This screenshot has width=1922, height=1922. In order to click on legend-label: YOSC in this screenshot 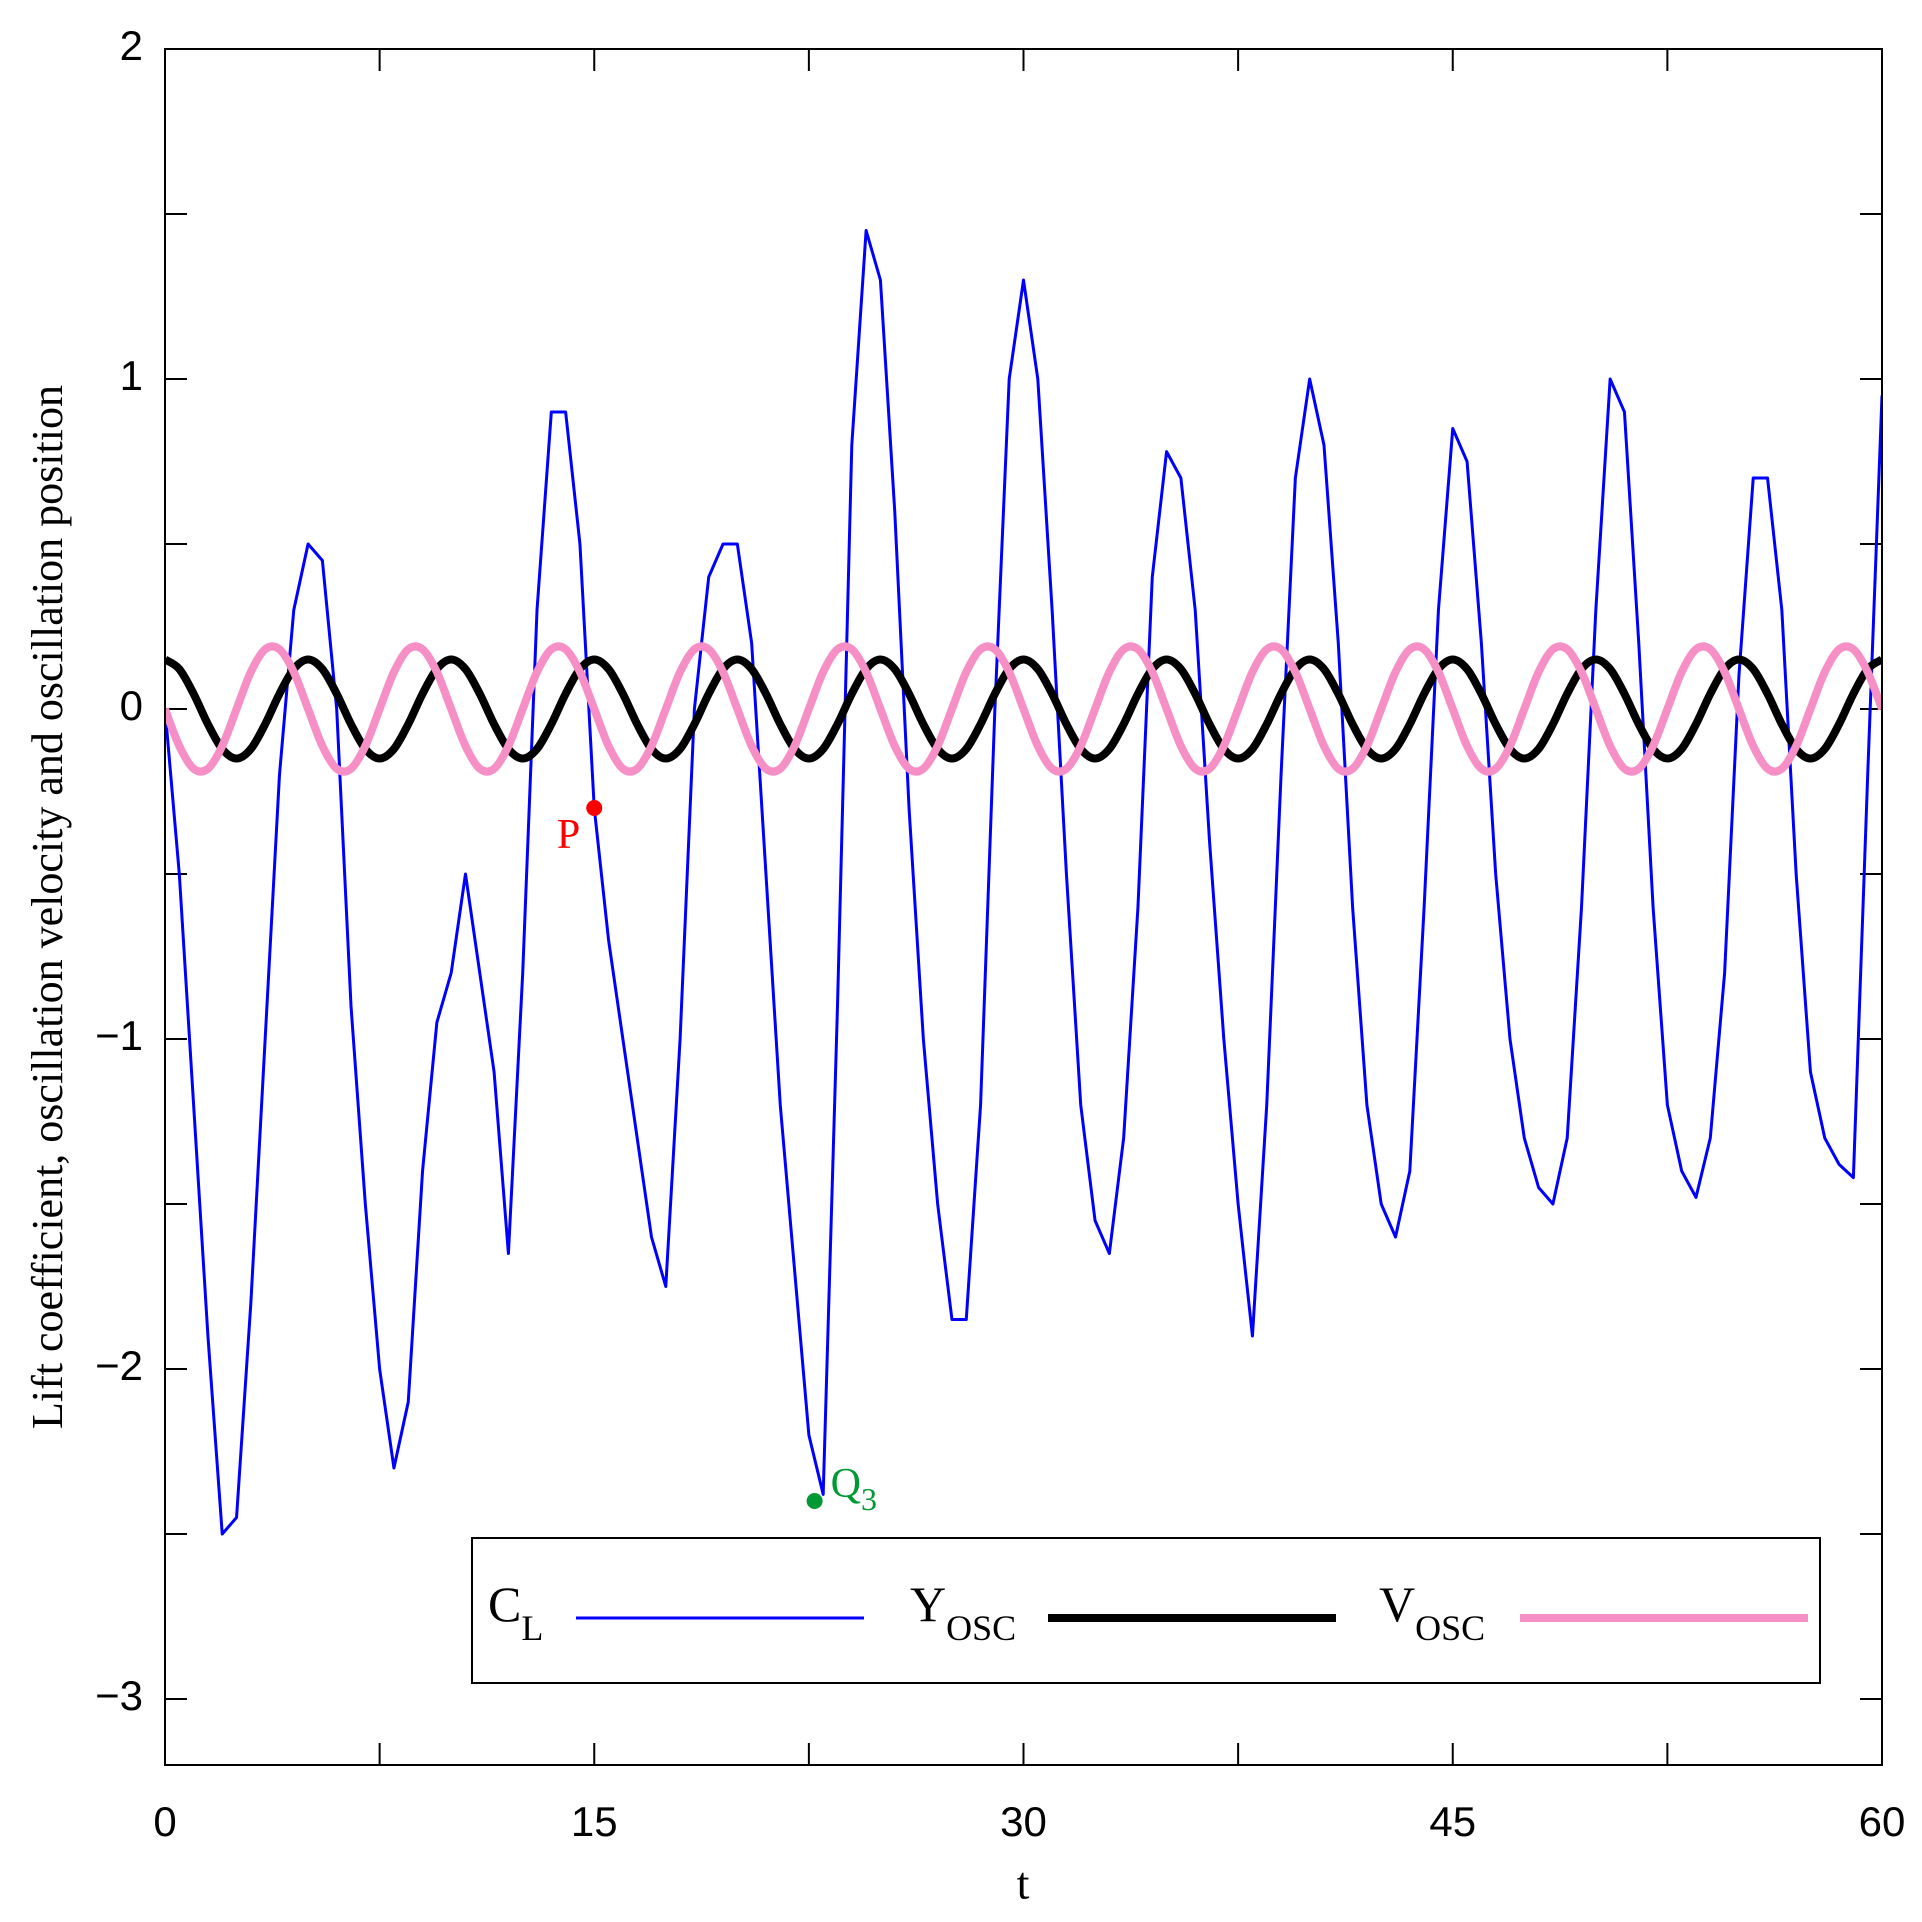, I will do `click(963, 1612)`.